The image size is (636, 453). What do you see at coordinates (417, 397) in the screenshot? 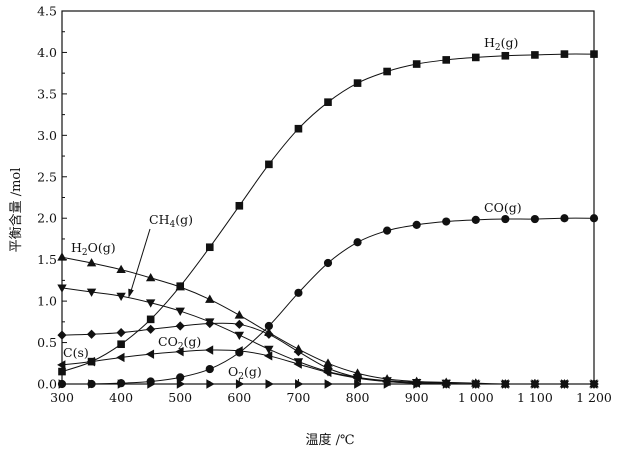
I see `x-tick-label: 900` at bounding box center [417, 397].